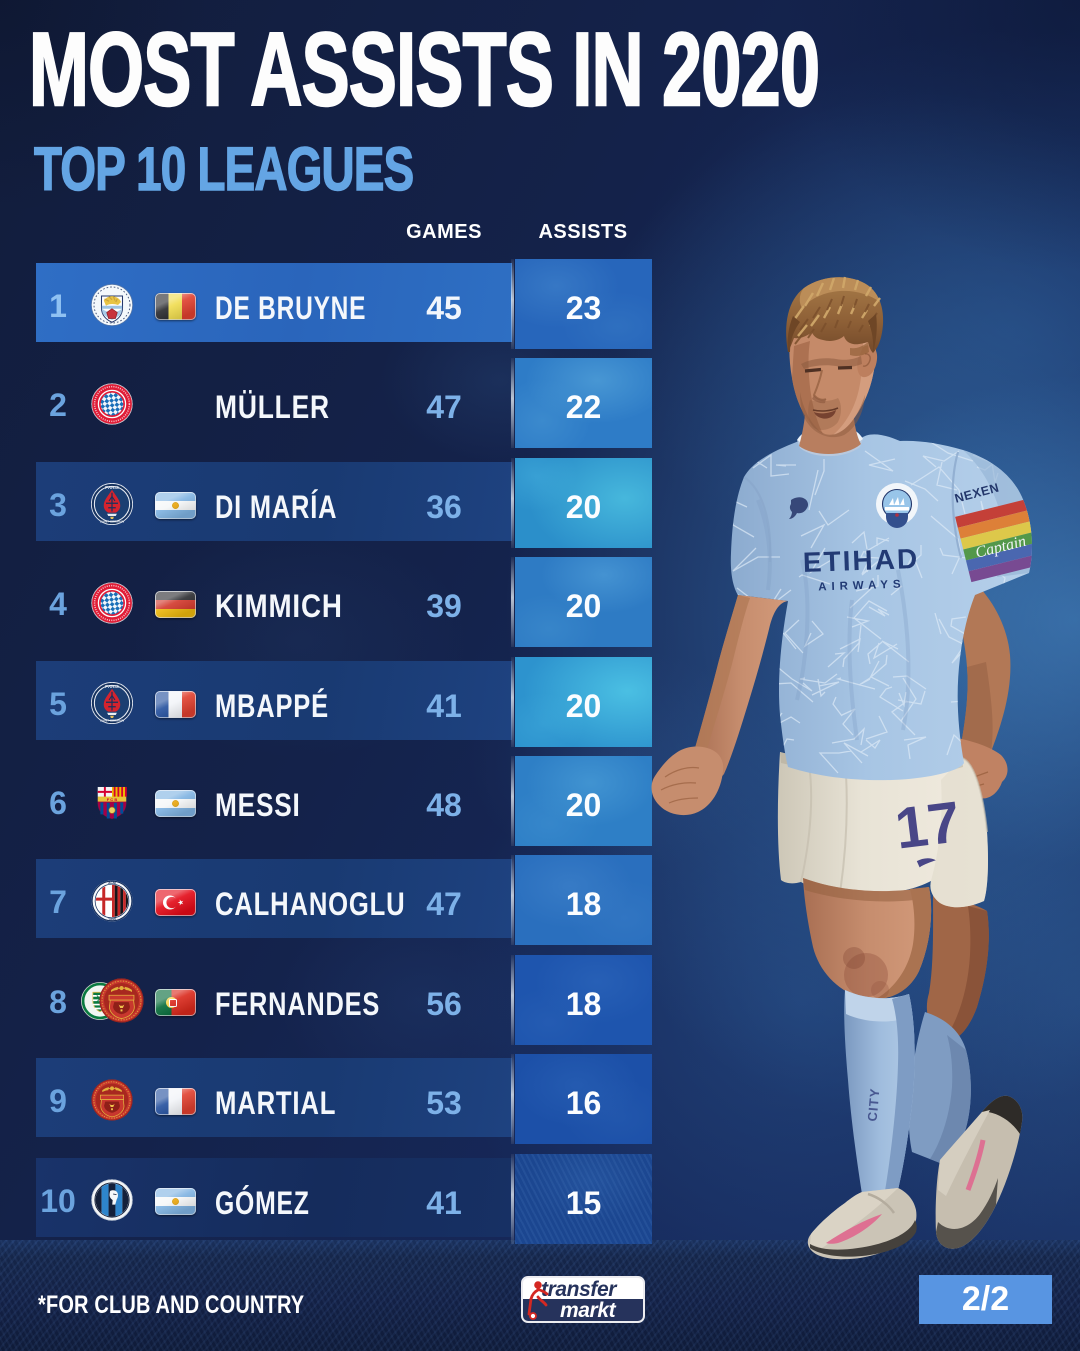 Image resolution: width=1080 pixels, height=1351 pixels. I want to click on svg-text: ETIHAD, so click(860, 560).